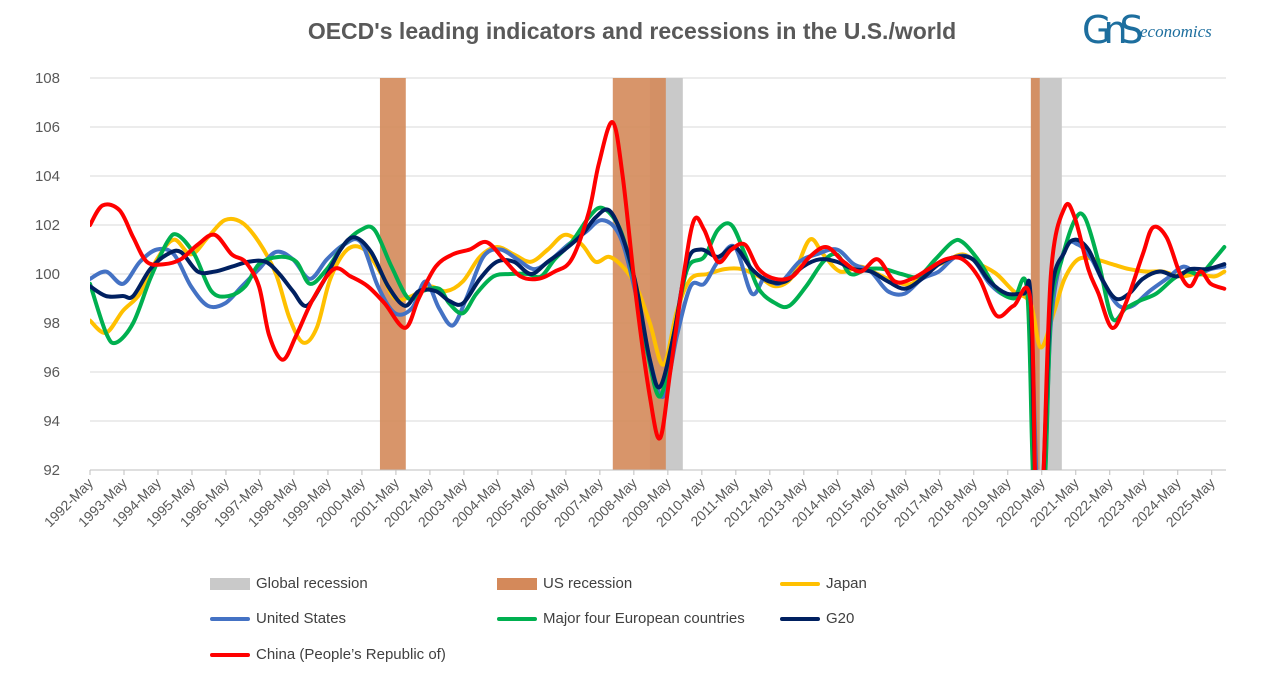 Image resolution: width=1264 pixels, height=682 pixels. What do you see at coordinates (1113, 30) in the screenshot?
I see `logo-mark: GnS` at bounding box center [1113, 30].